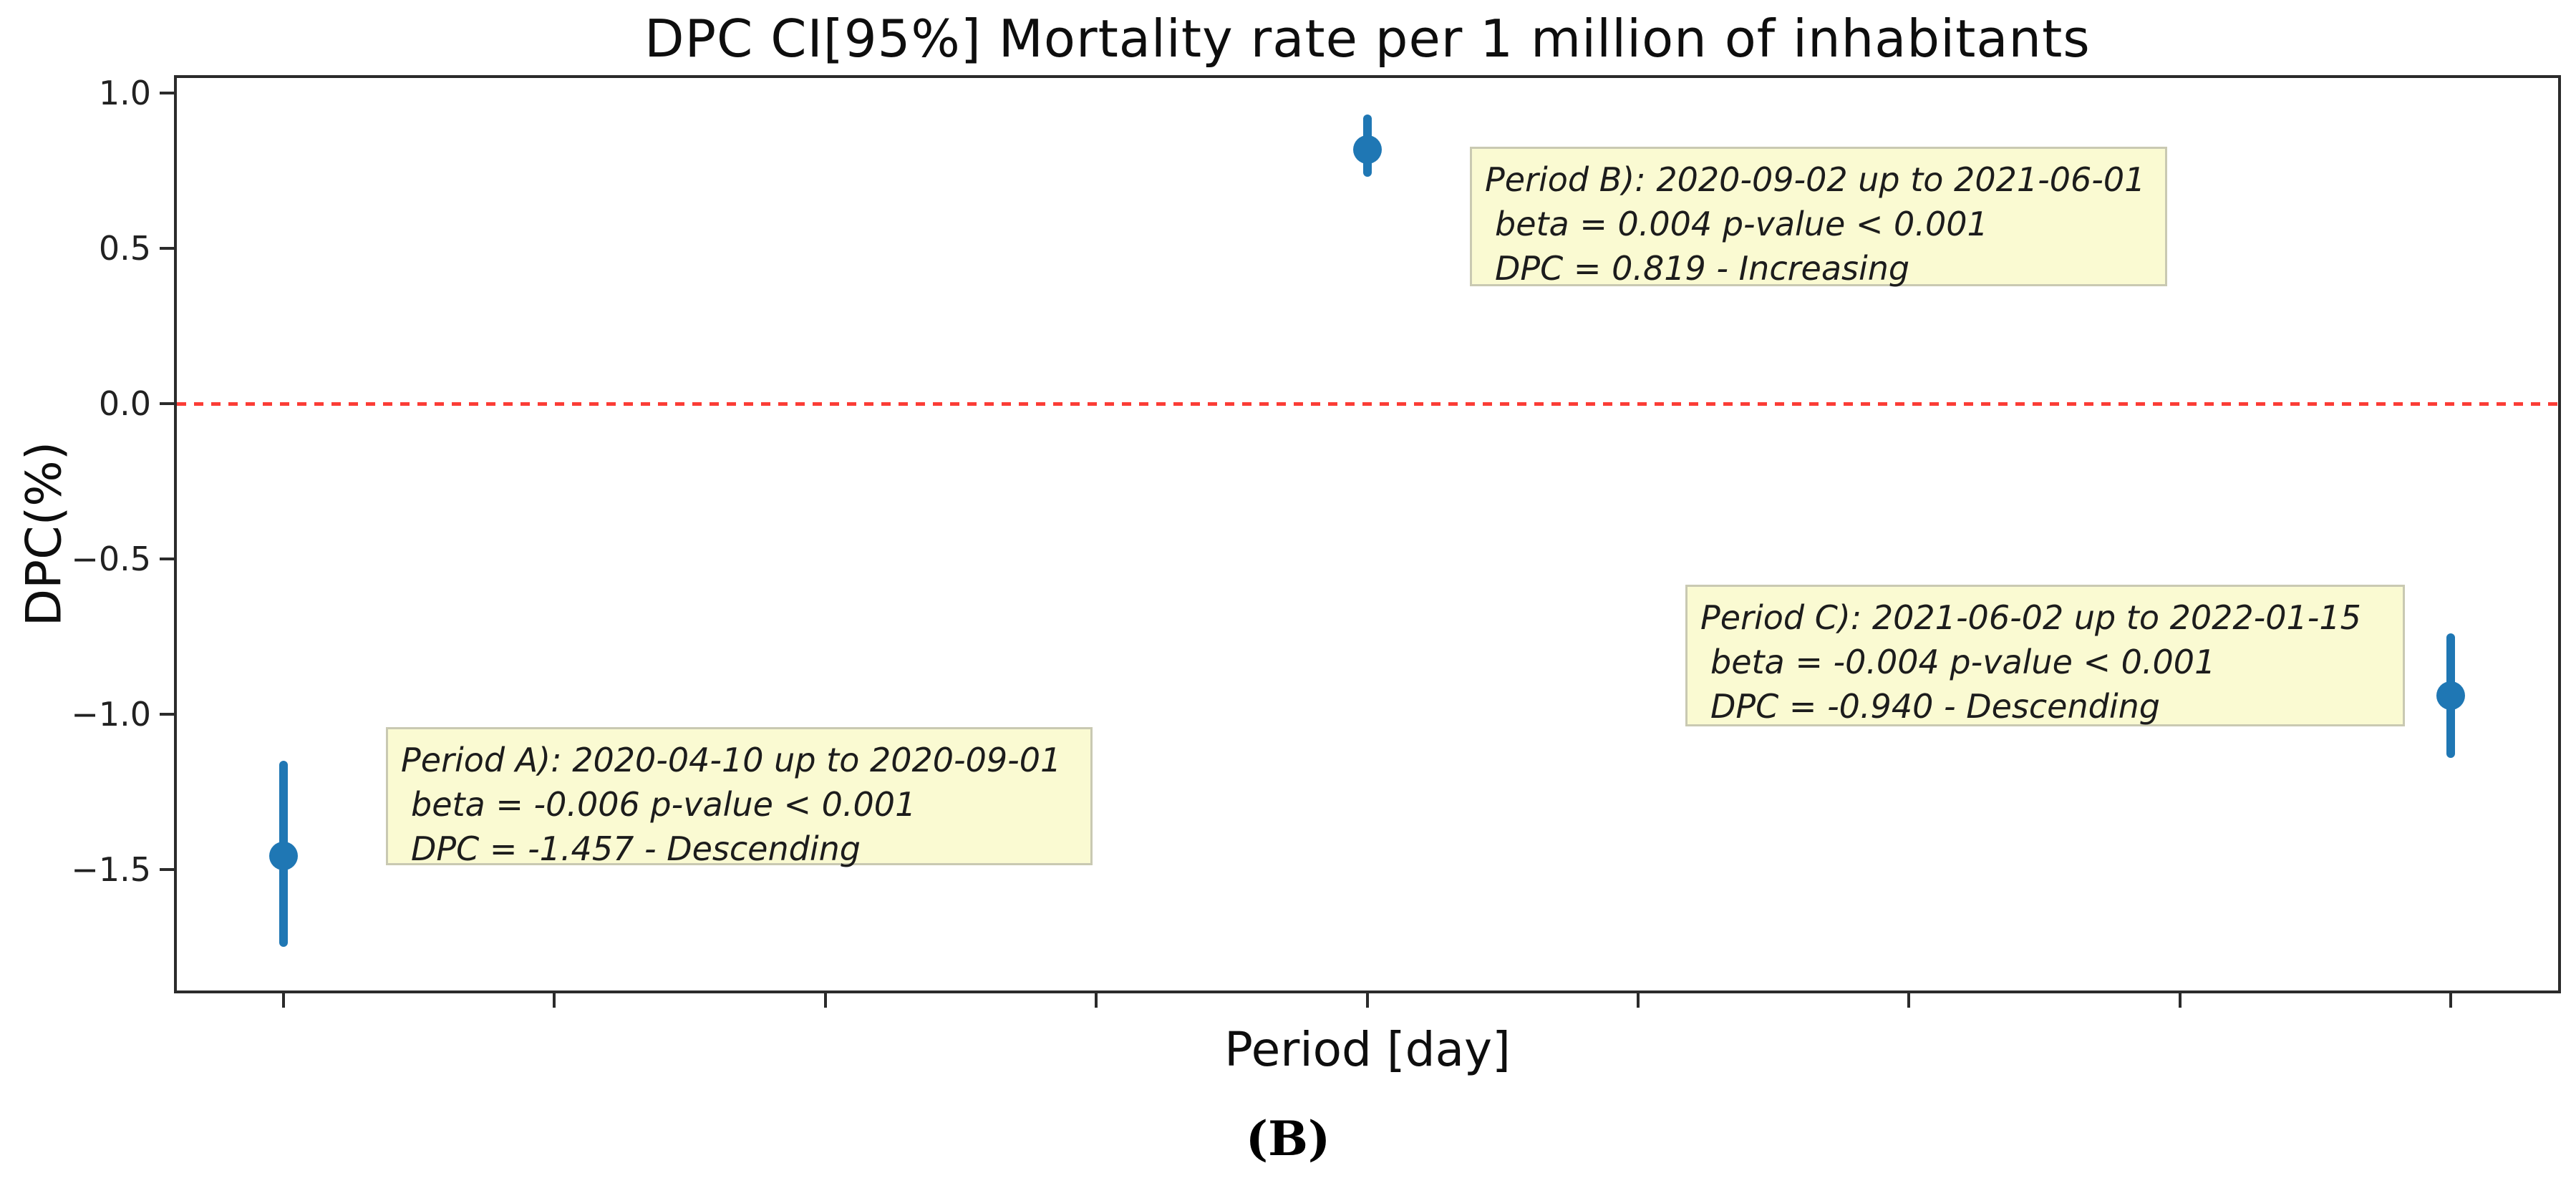 The height and width of the screenshot is (1178, 2576). Describe the element at coordinates (1288, 1139) in the screenshot. I see `figure-caption: (B)` at that location.